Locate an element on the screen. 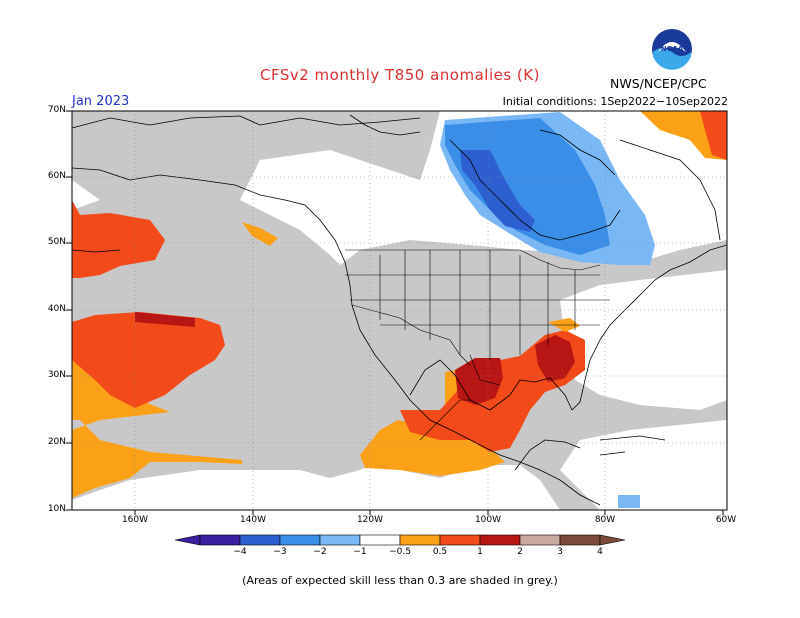 This screenshot has height=618, width=800. agency-label: NWS/NCEP/CPC is located at coordinates (658, 83).